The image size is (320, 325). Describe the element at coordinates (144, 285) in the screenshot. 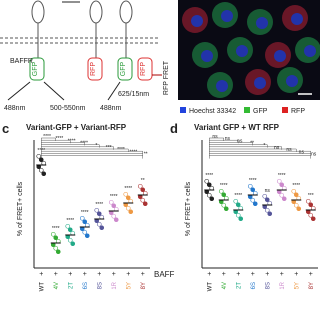

I see `x-tick-label: 8Y` at that location.